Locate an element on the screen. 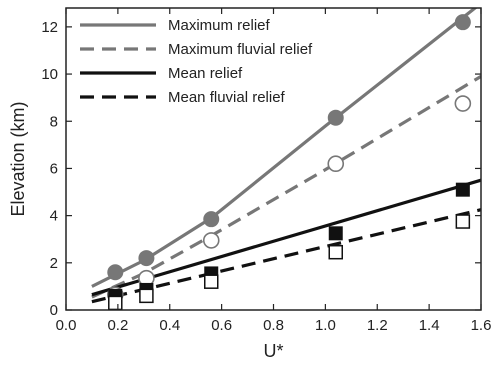  x-tick-label: 1.4 is located at coordinates (429, 325).